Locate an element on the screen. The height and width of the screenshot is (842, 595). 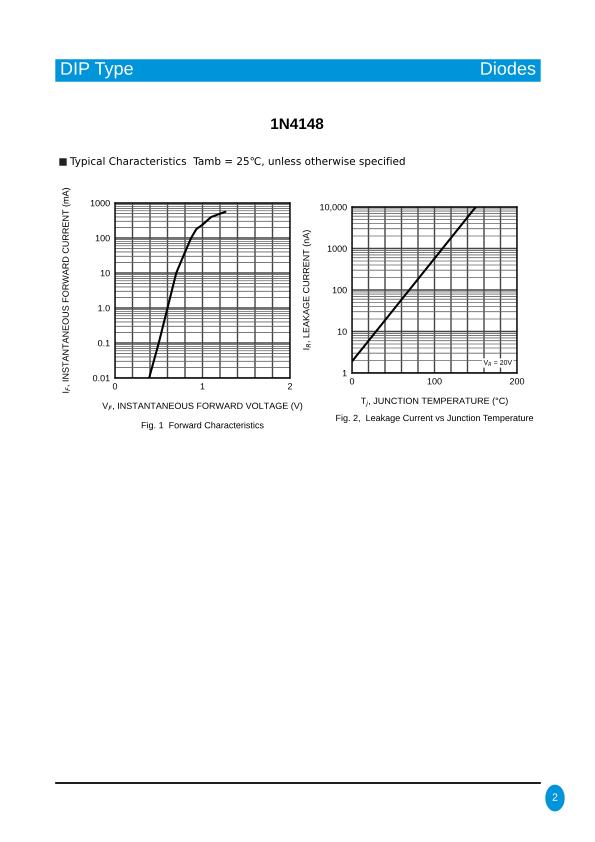
text: DIP Type is located at coordinates (97, 70).